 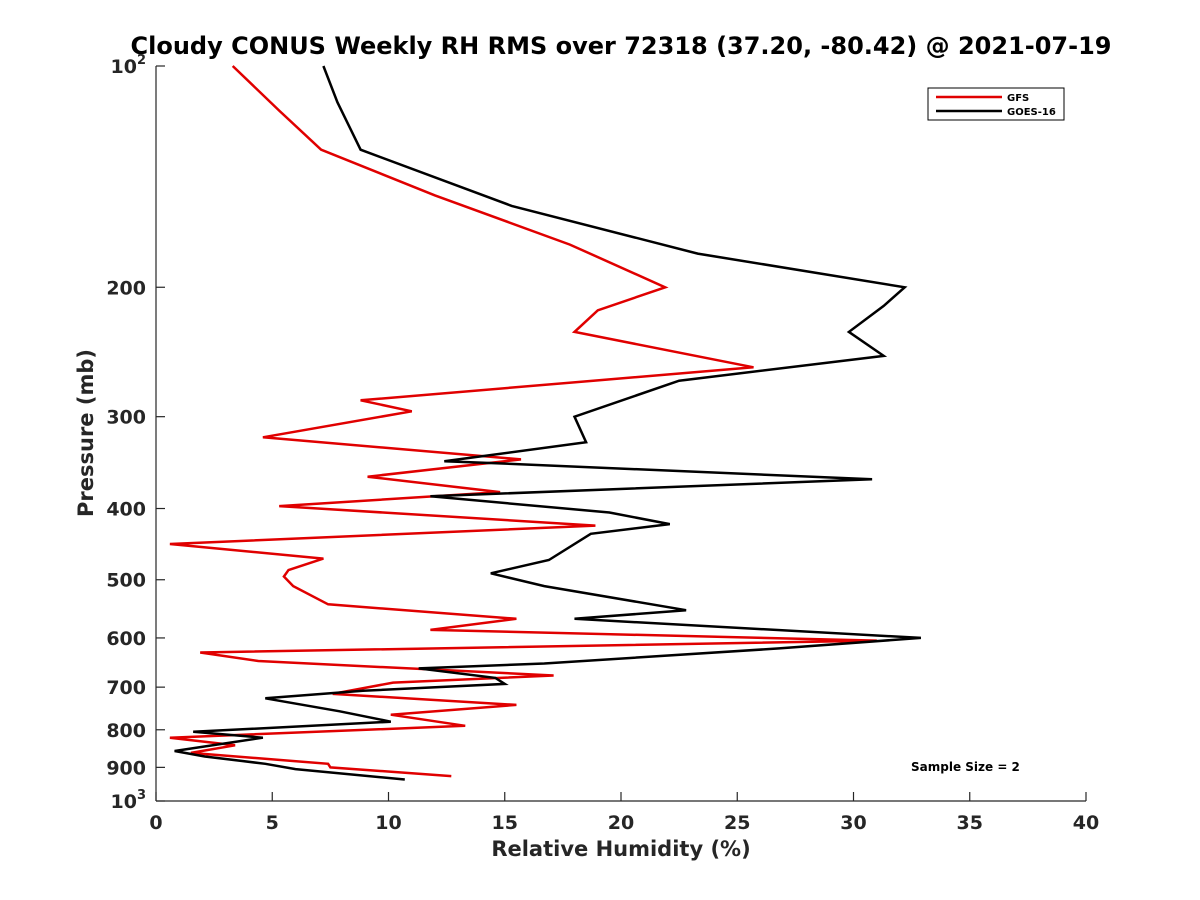 I want to click on y-tick-label: 10², so click(x=129, y=65).